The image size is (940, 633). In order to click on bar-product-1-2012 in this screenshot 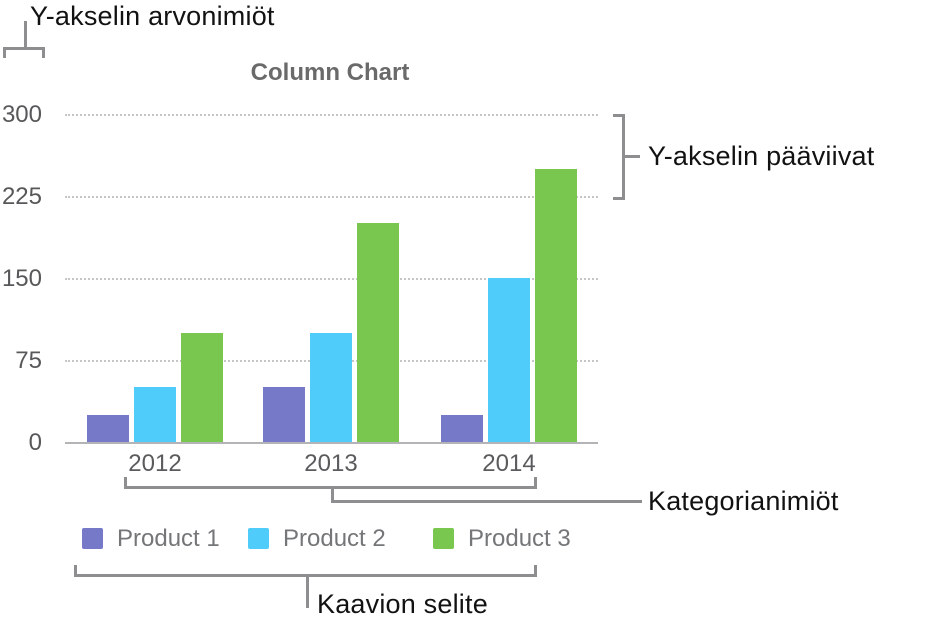, I will do `click(108, 428)`.